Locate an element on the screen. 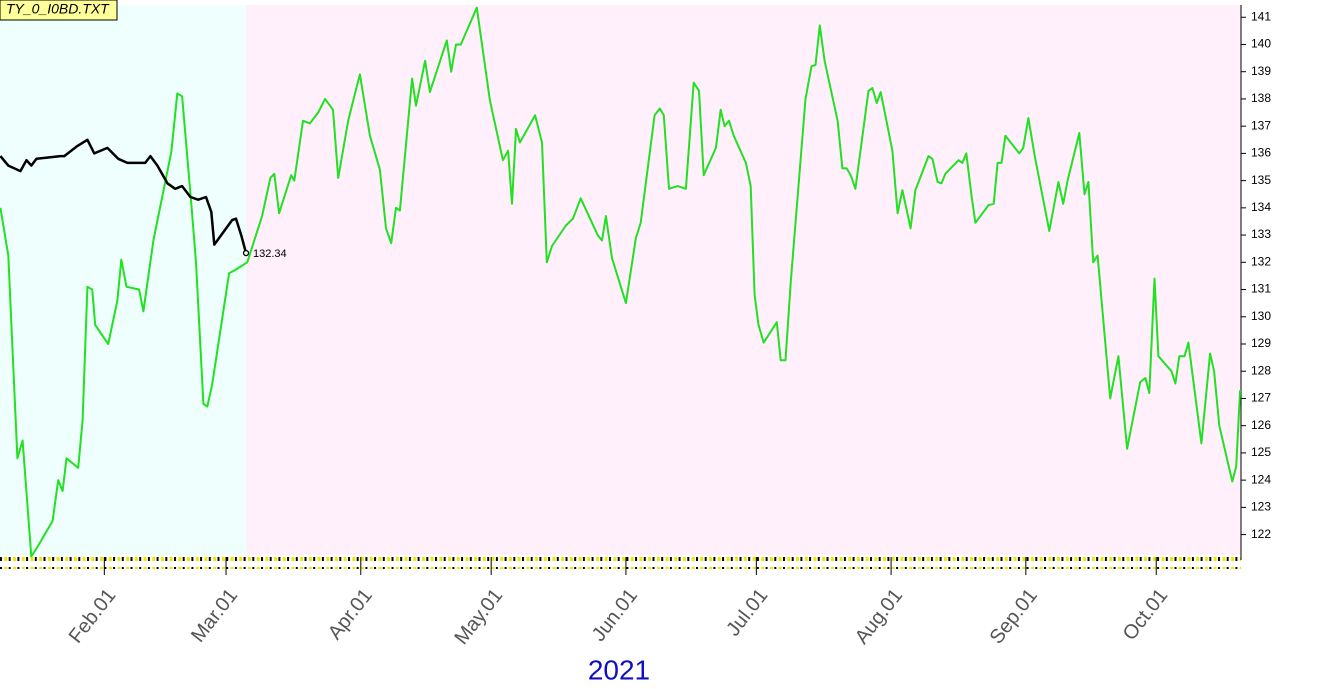 This screenshot has width=1319, height=689. x-tick-label: Oct.01 is located at coordinates (1146, 615).